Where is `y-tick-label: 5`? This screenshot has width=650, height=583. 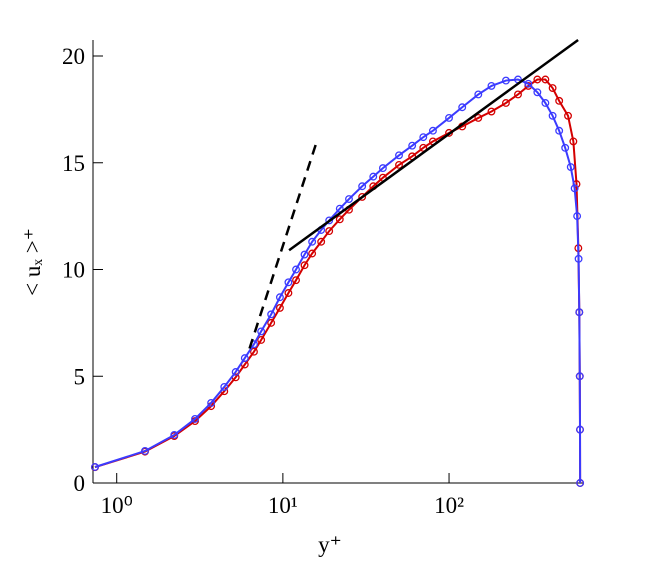
y-tick-label: 5 is located at coordinates (80, 376).